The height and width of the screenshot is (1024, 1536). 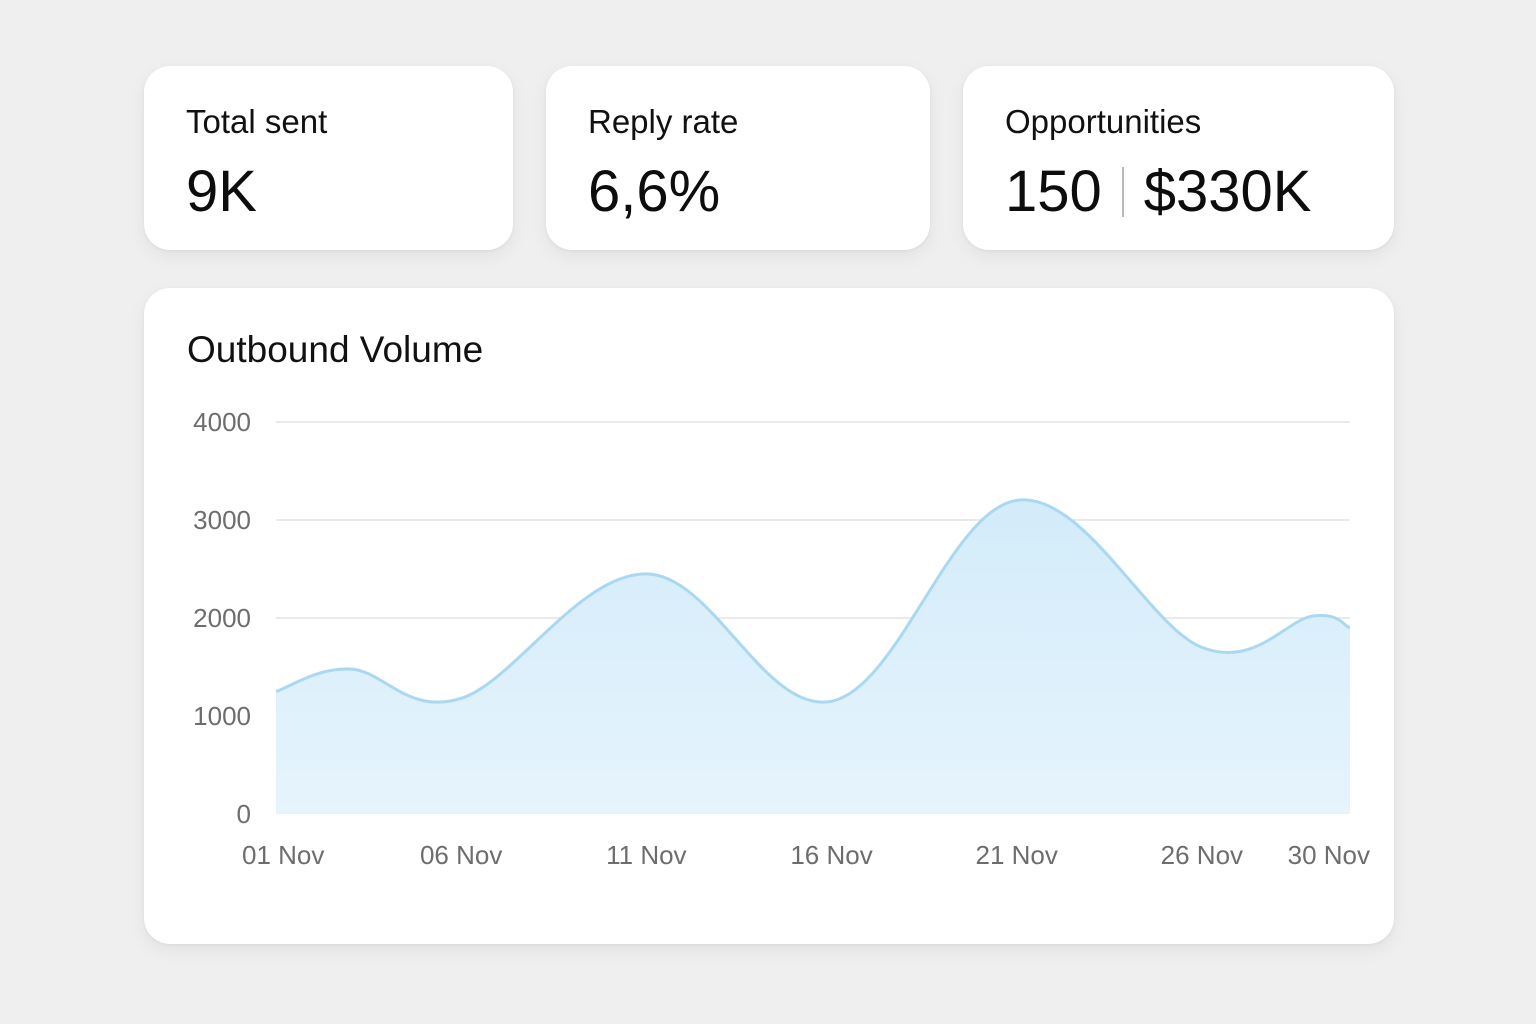 What do you see at coordinates (1202, 855) in the screenshot?
I see `x-tick-label: 26 Nov` at bounding box center [1202, 855].